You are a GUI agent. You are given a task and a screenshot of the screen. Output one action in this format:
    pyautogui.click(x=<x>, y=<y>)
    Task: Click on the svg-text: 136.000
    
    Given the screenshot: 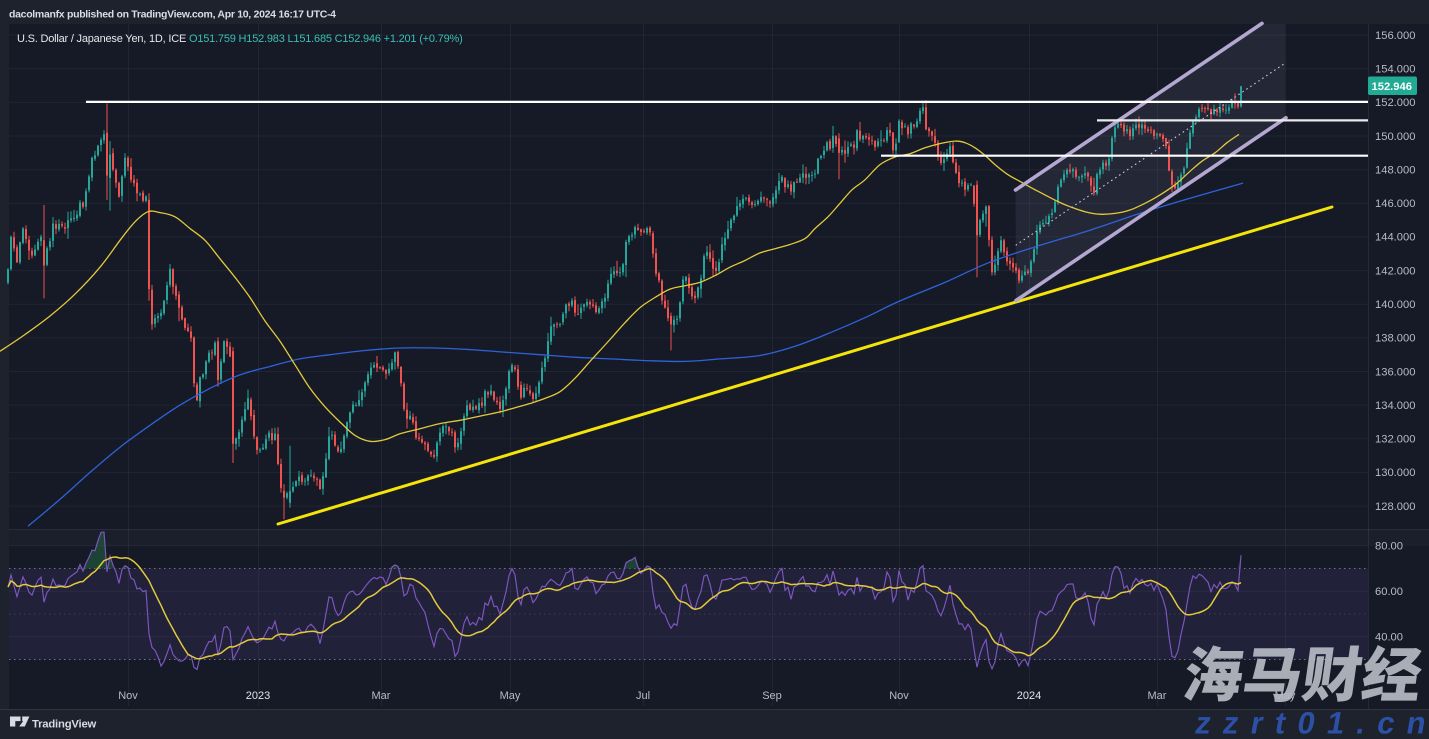 What is the action you would take?
    pyautogui.click(x=1395, y=372)
    